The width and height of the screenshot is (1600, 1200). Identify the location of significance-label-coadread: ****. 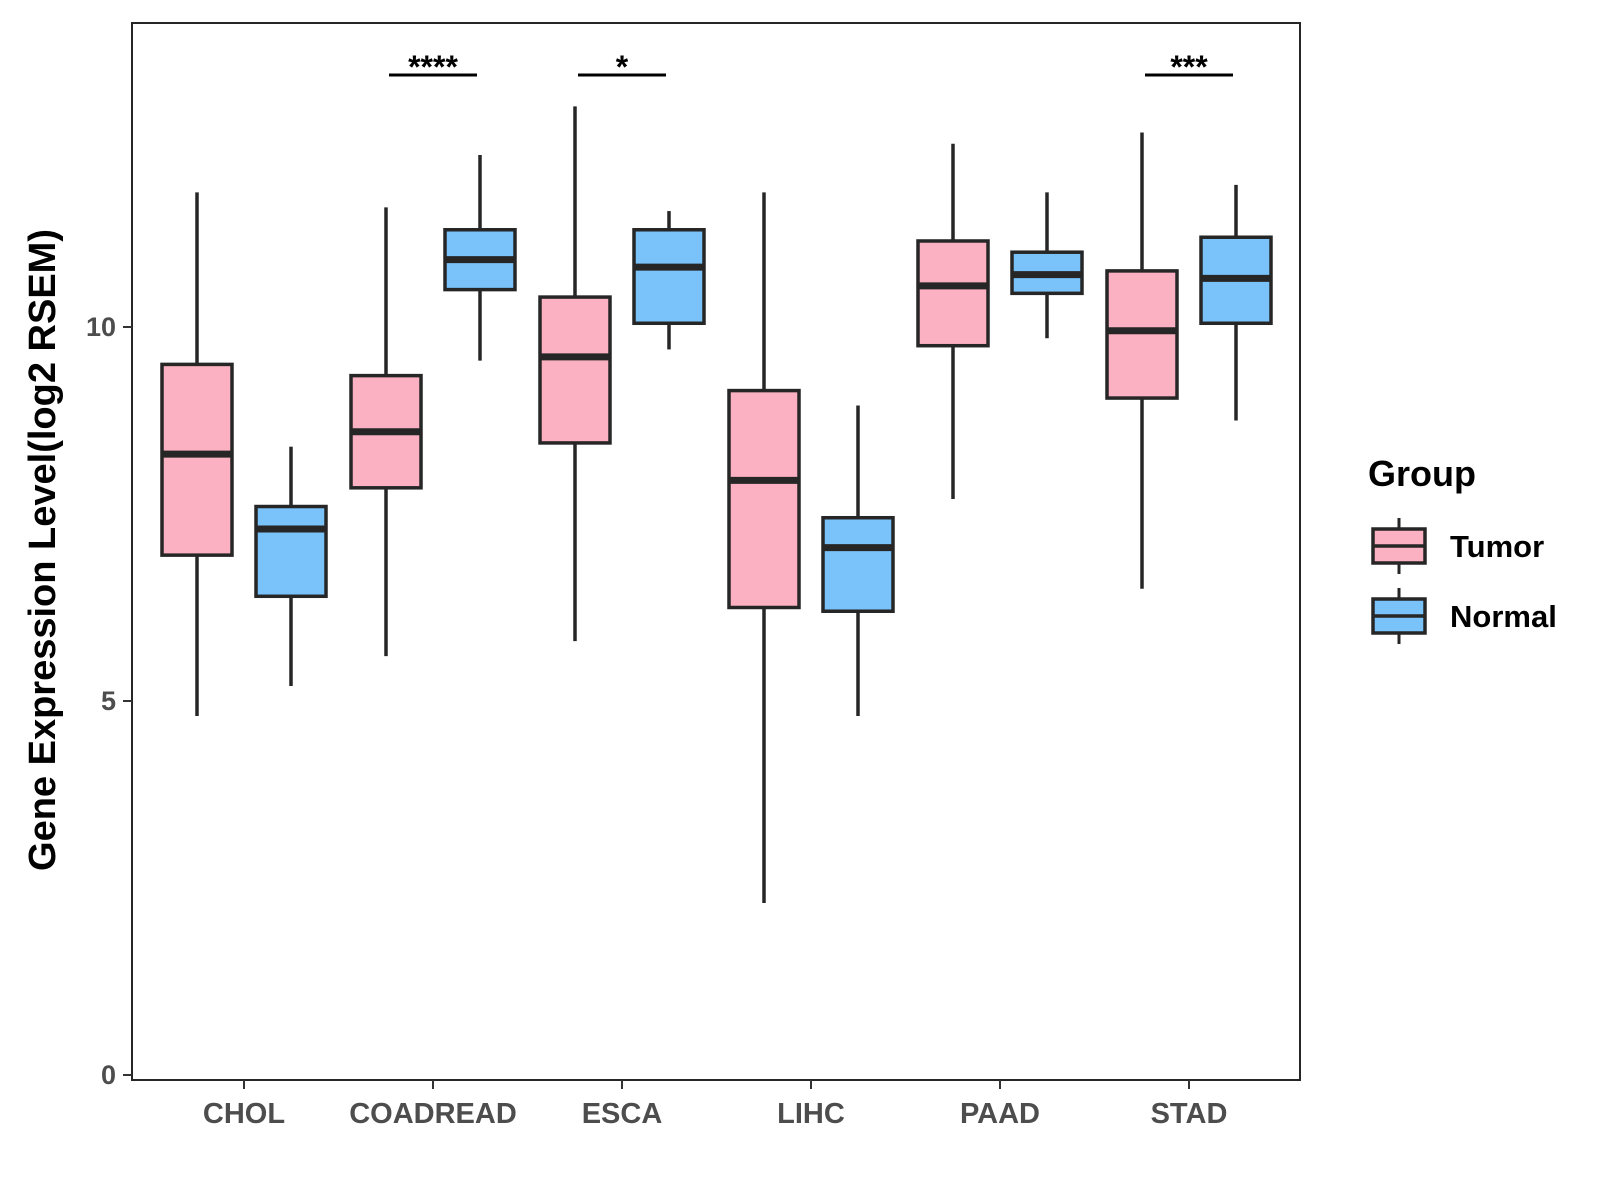
(433, 67).